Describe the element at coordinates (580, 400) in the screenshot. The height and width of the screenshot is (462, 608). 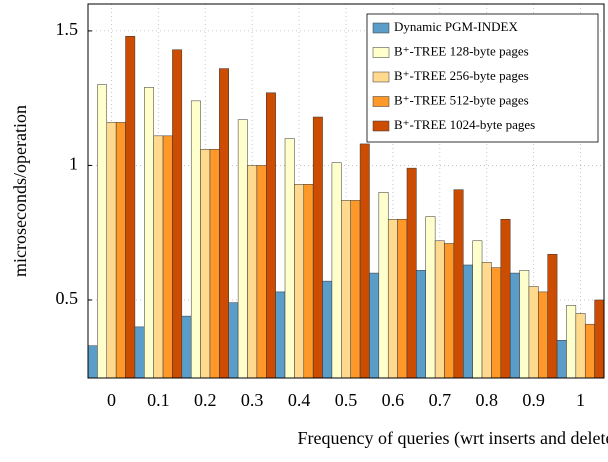
I see `x-tick-label: 1` at that location.